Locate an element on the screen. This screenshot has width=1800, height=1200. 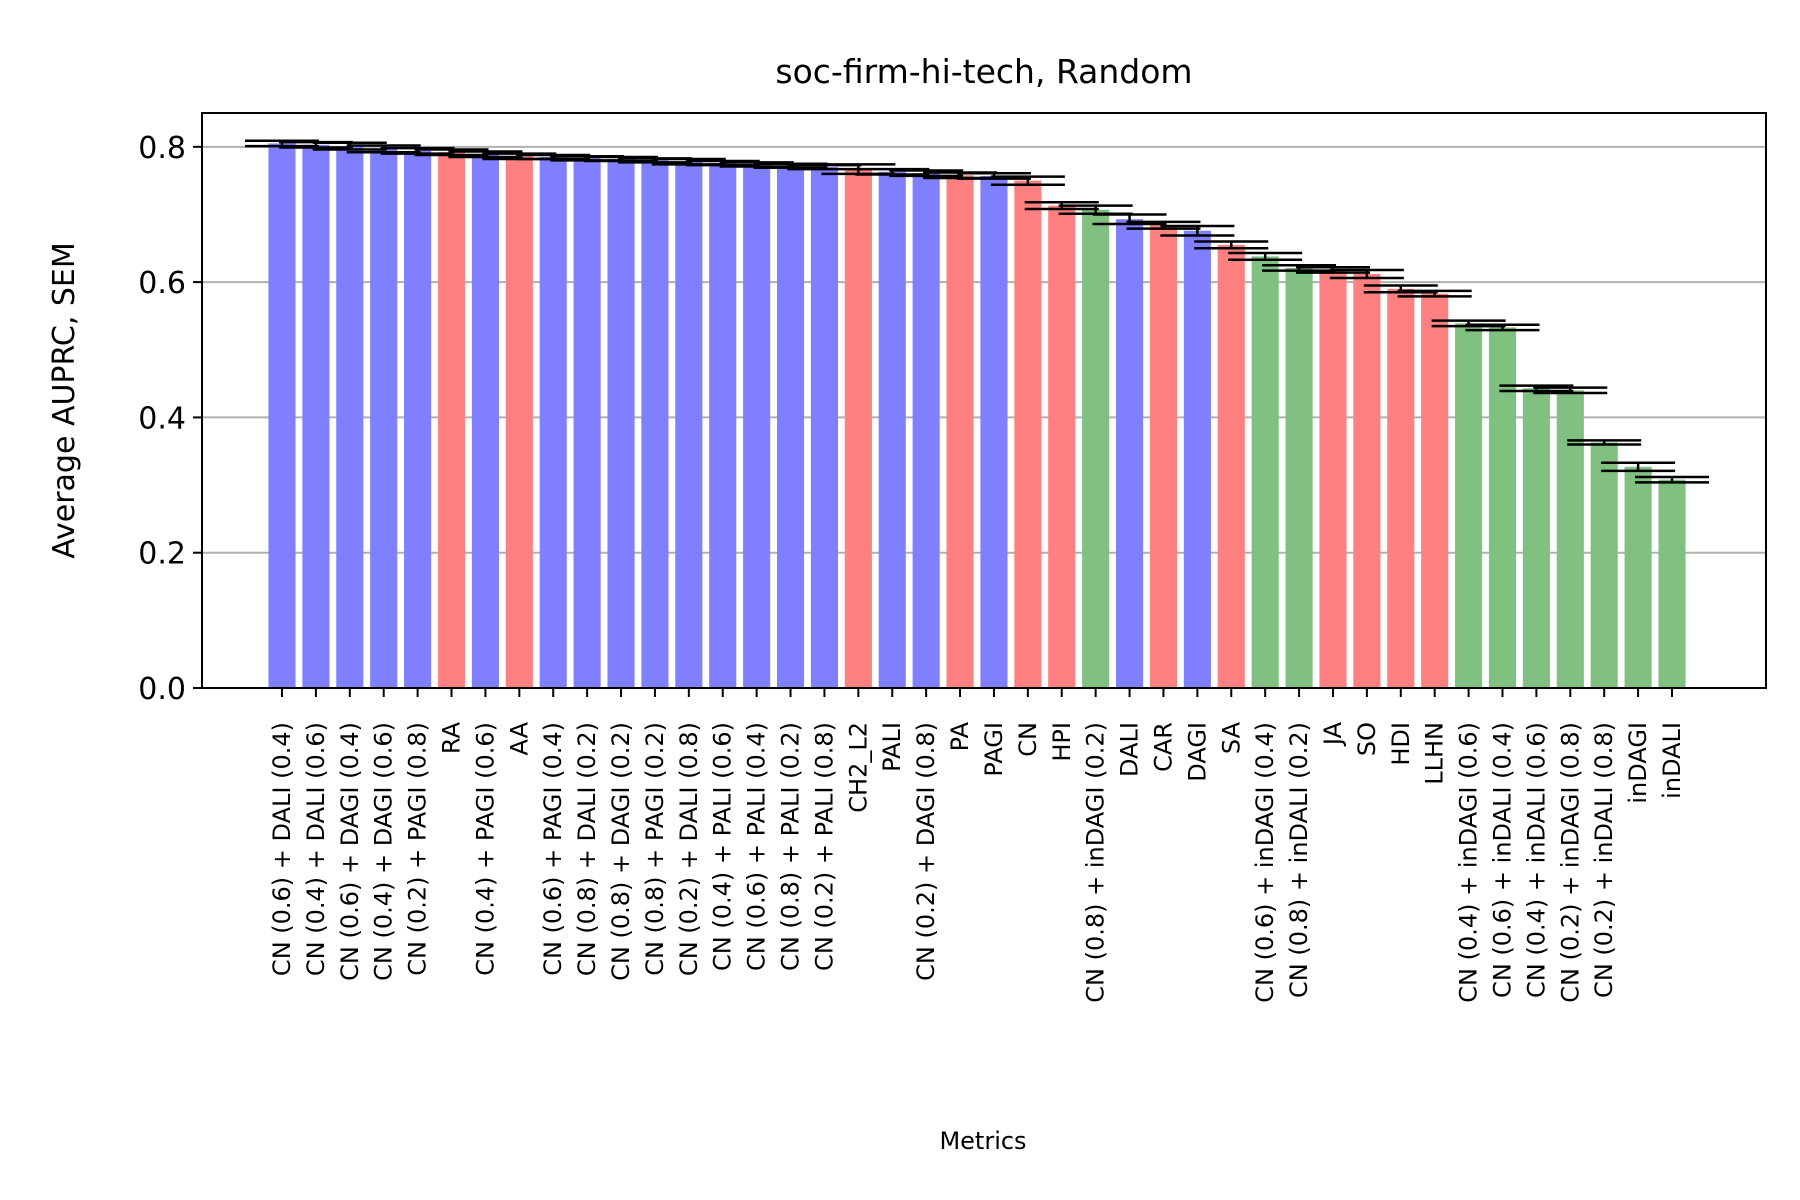
y-tick-label: 0.4 is located at coordinates (162, 418).